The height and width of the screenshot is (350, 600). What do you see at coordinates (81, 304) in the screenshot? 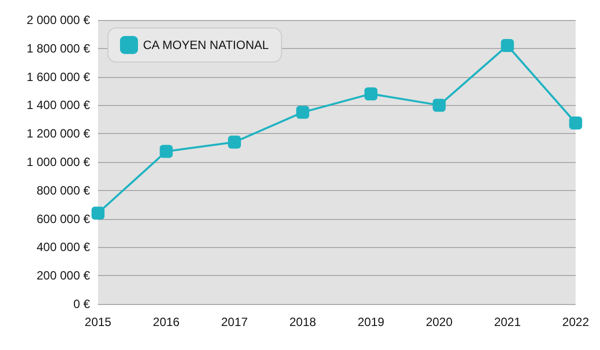
I see `y-tick-label: 0 €` at bounding box center [81, 304].